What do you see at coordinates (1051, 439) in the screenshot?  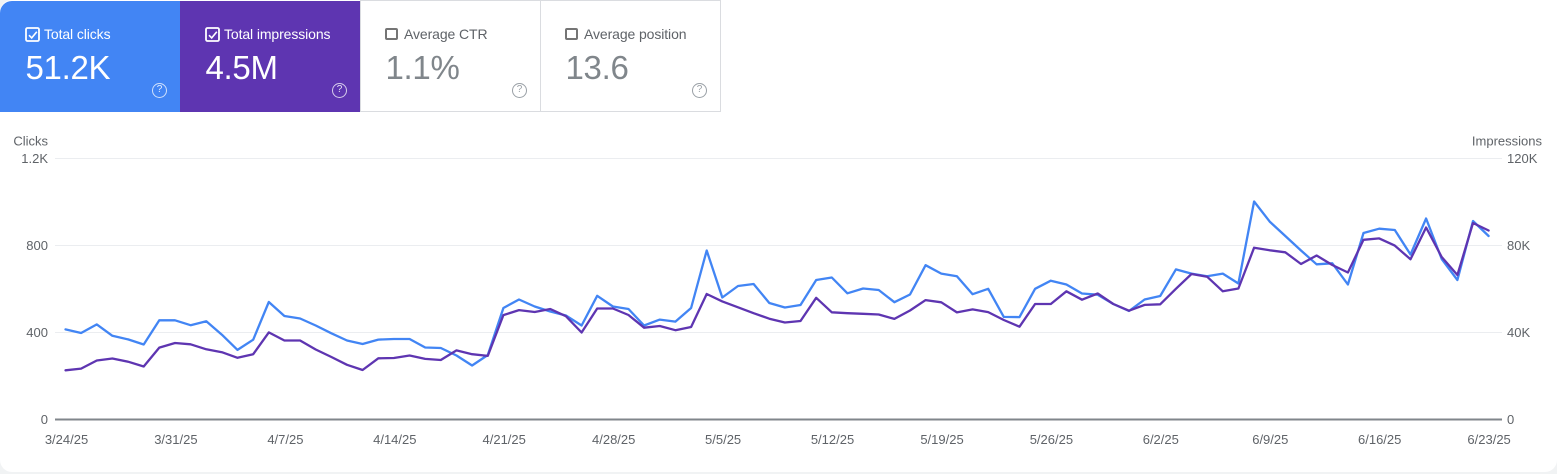 I see `svg-text: 5/26/25` at bounding box center [1051, 439].